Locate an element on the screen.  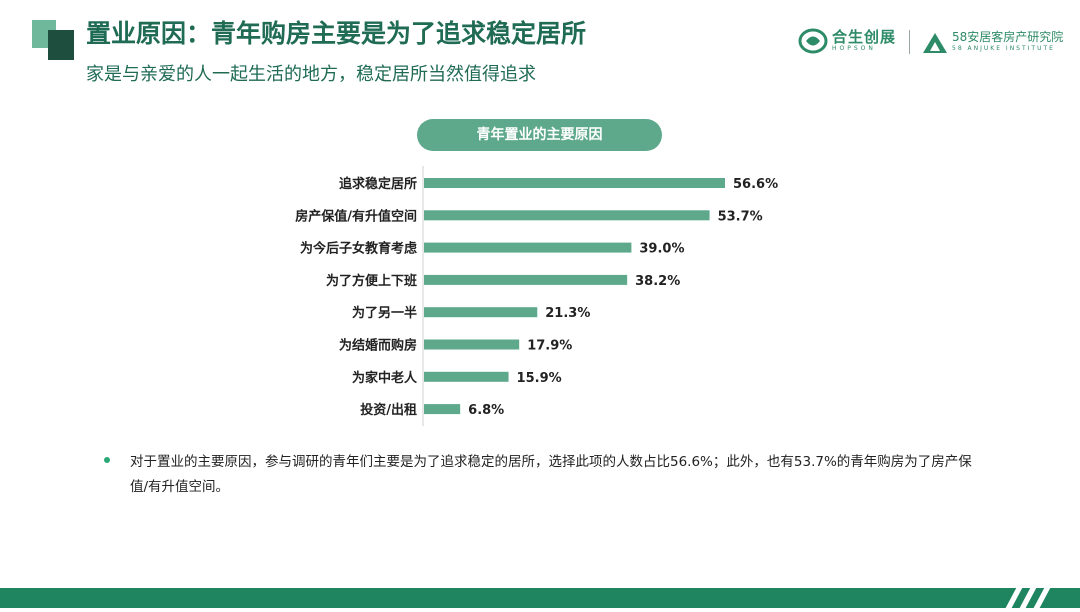
logo-divider is located at coordinates (909, 42).